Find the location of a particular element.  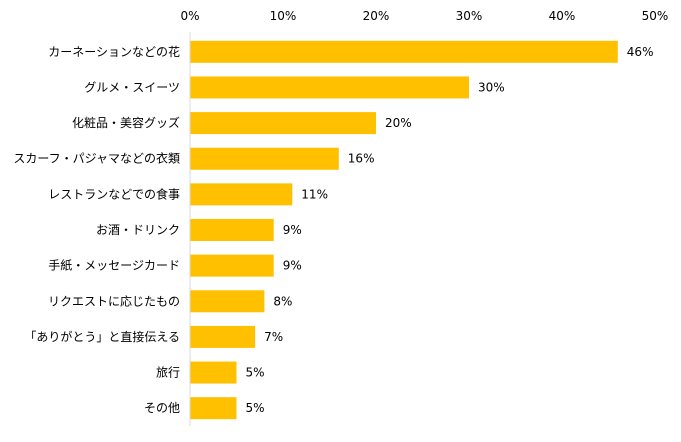

category-label: 手紙・メッセージカード is located at coordinates (114, 265).